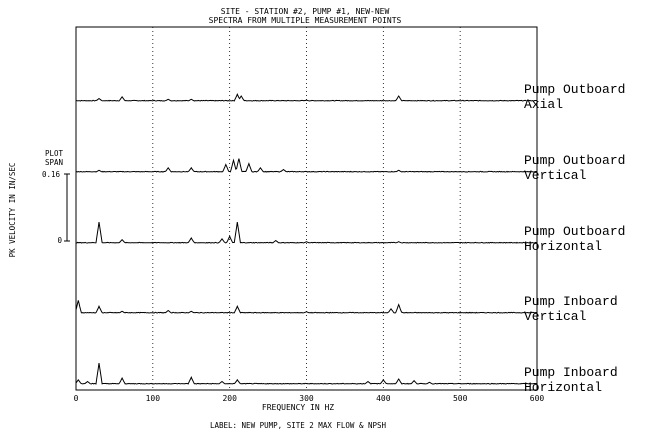  I want to click on x-tick-label: 400, so click(383, 398).